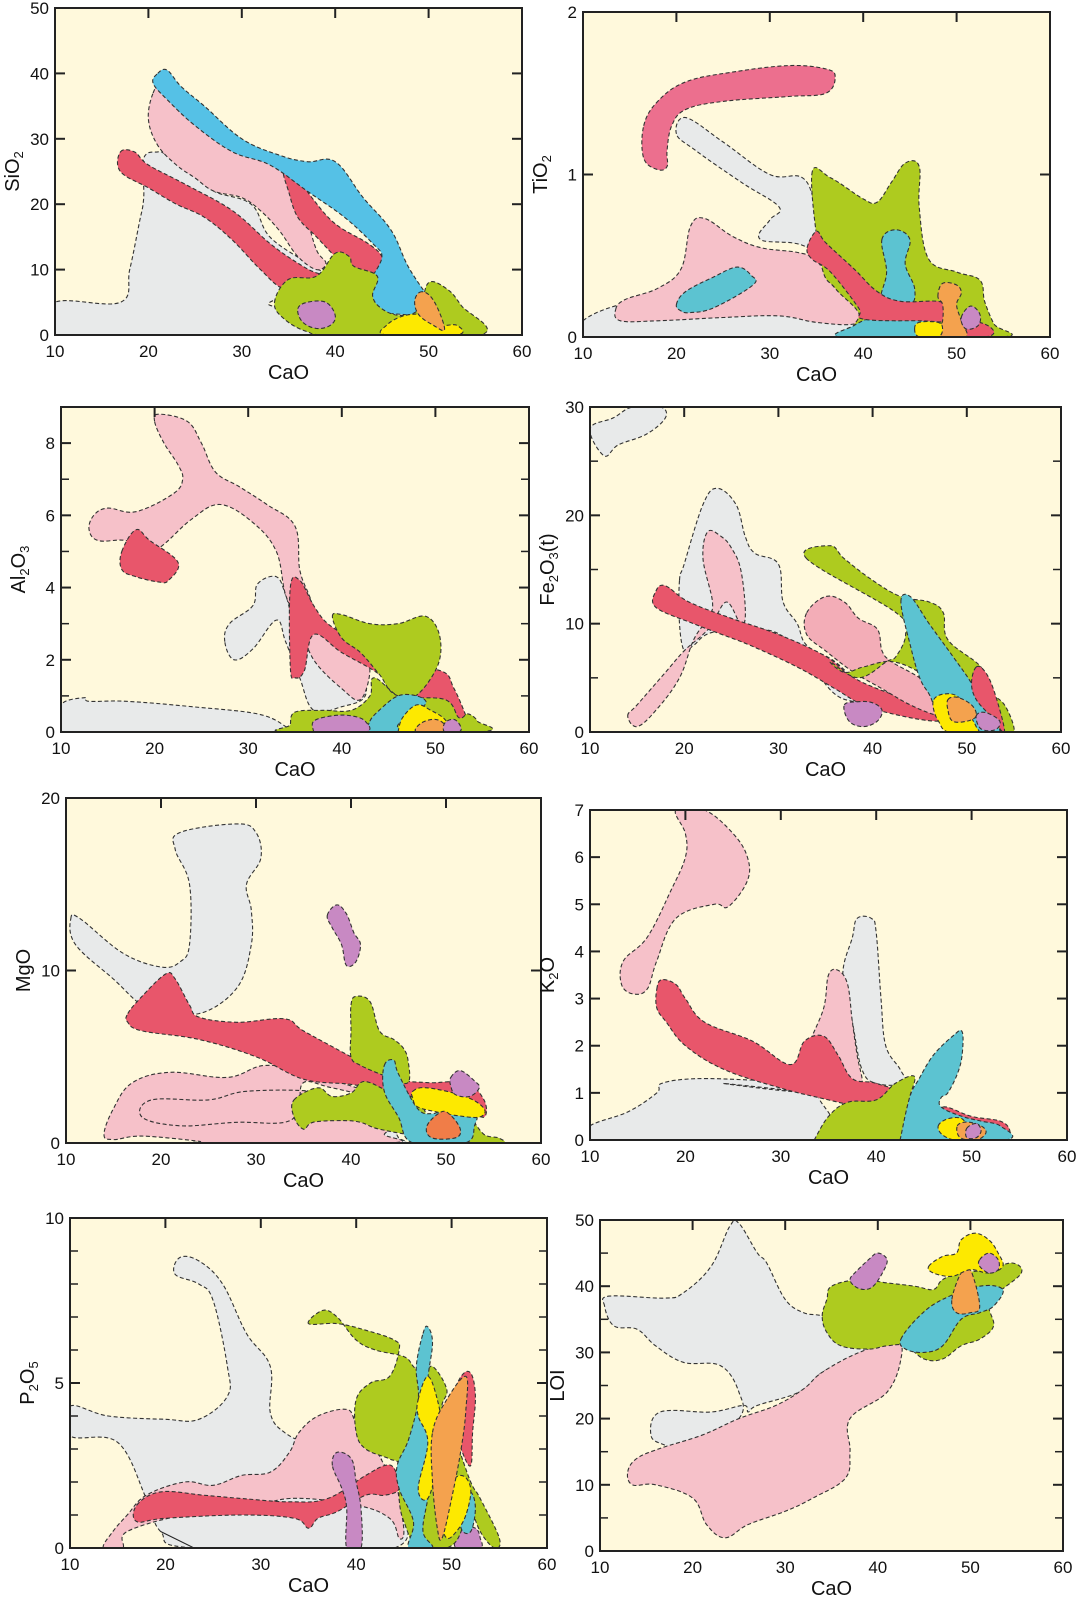 The width and height of the screenshot is (1085, 1601). What do you see at coordinates (584, 1485) in the screenshot?
I see `y-tick-label: 10` at bounding box center [584, 1485].